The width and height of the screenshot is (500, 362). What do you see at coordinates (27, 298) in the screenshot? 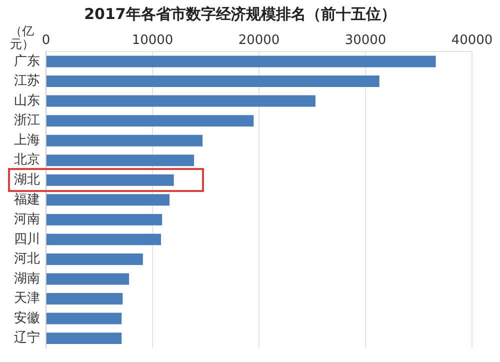
I see `y-tick-label: 天津` at bounding box center [27, 298].